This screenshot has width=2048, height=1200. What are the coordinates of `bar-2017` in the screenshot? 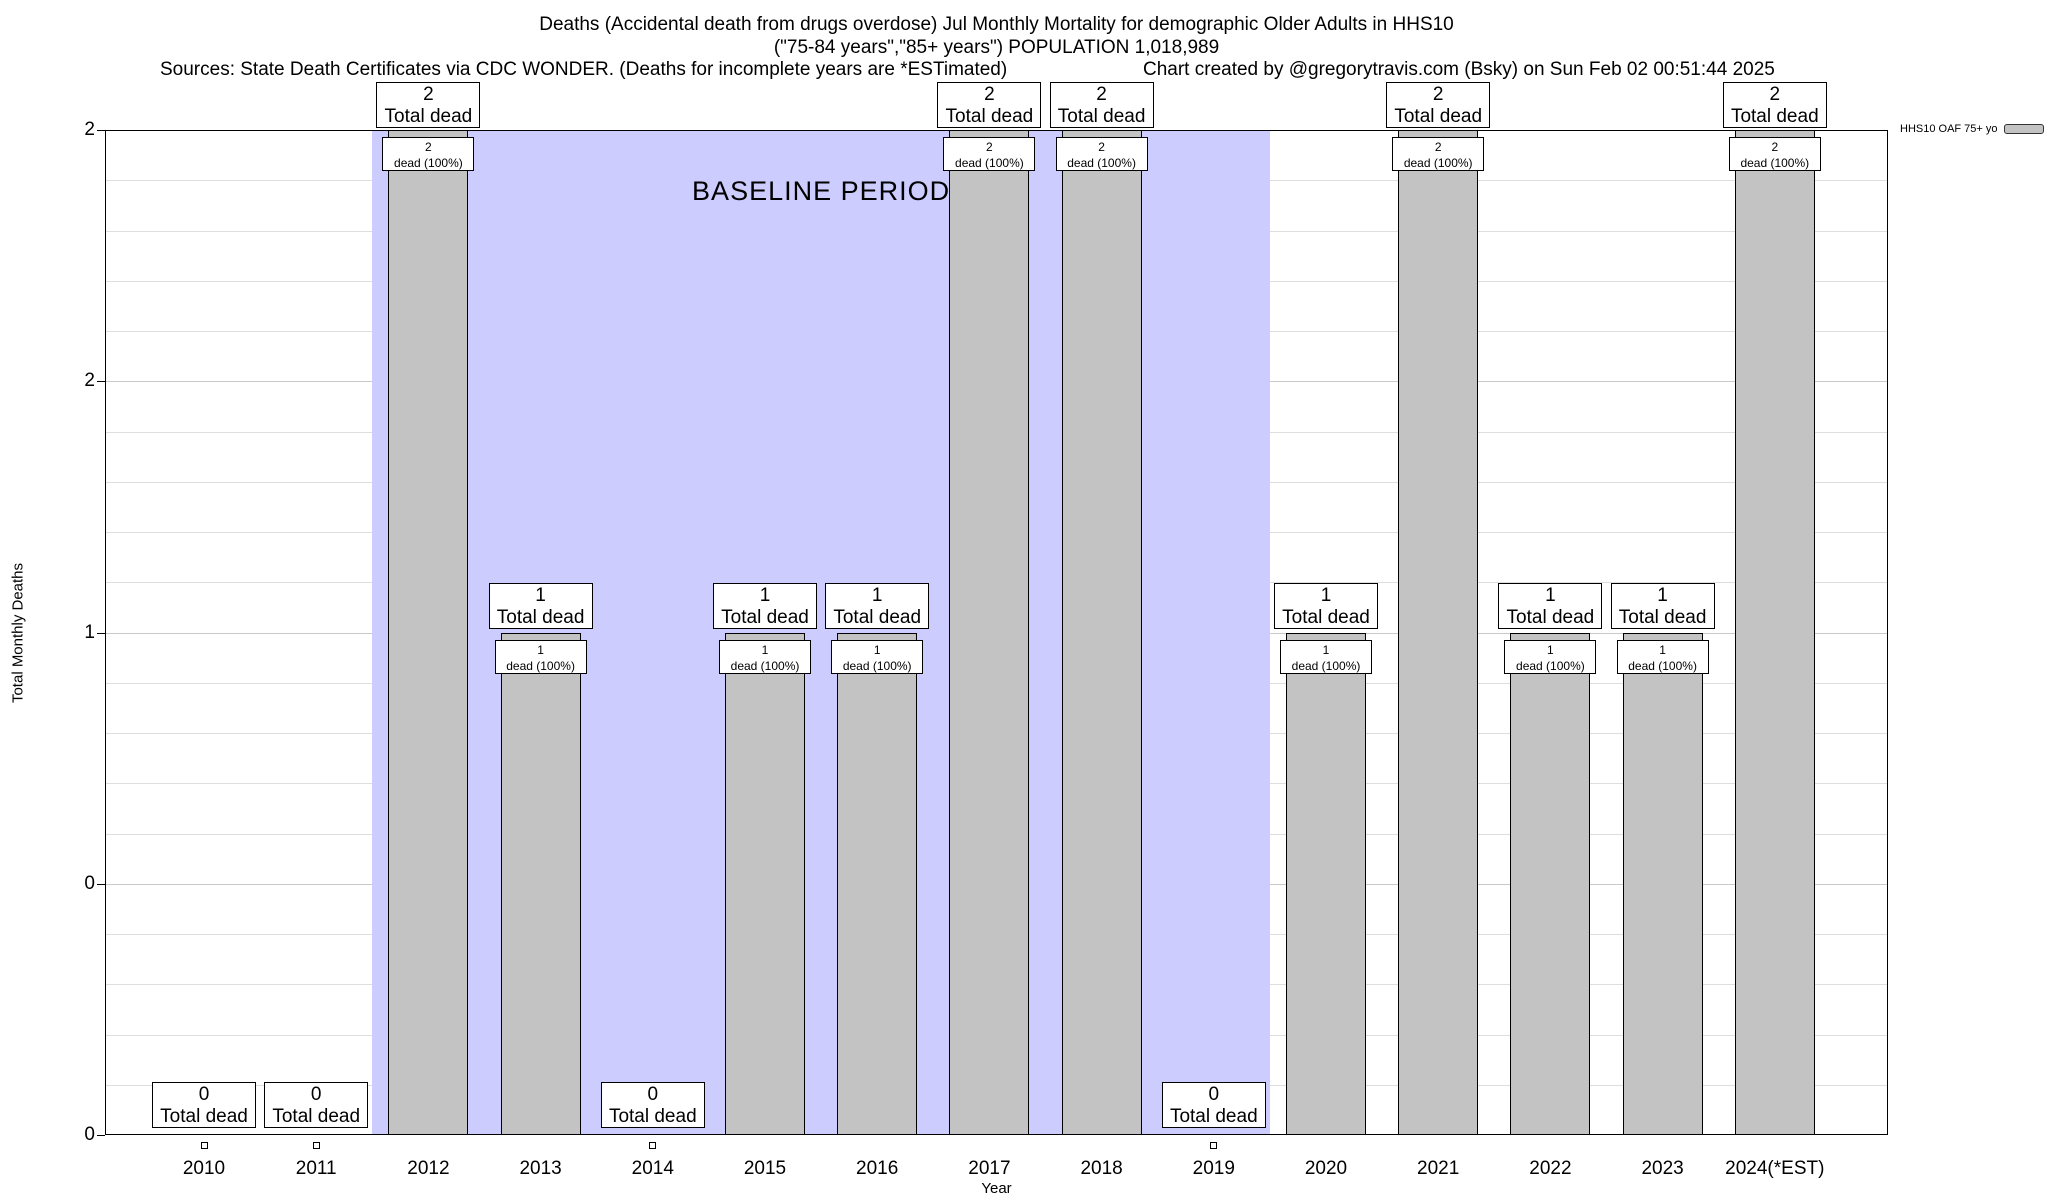 It's located at (989, 632).